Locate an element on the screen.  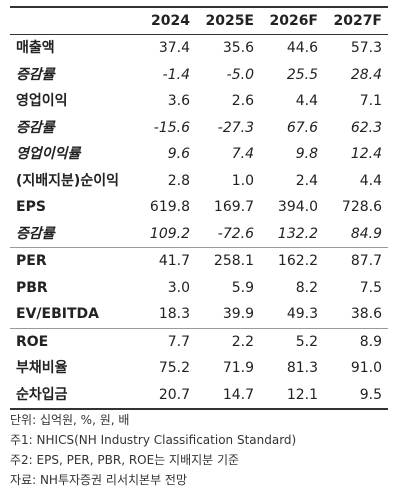
row-value: 25.5 is located at coordinates (302, 74).